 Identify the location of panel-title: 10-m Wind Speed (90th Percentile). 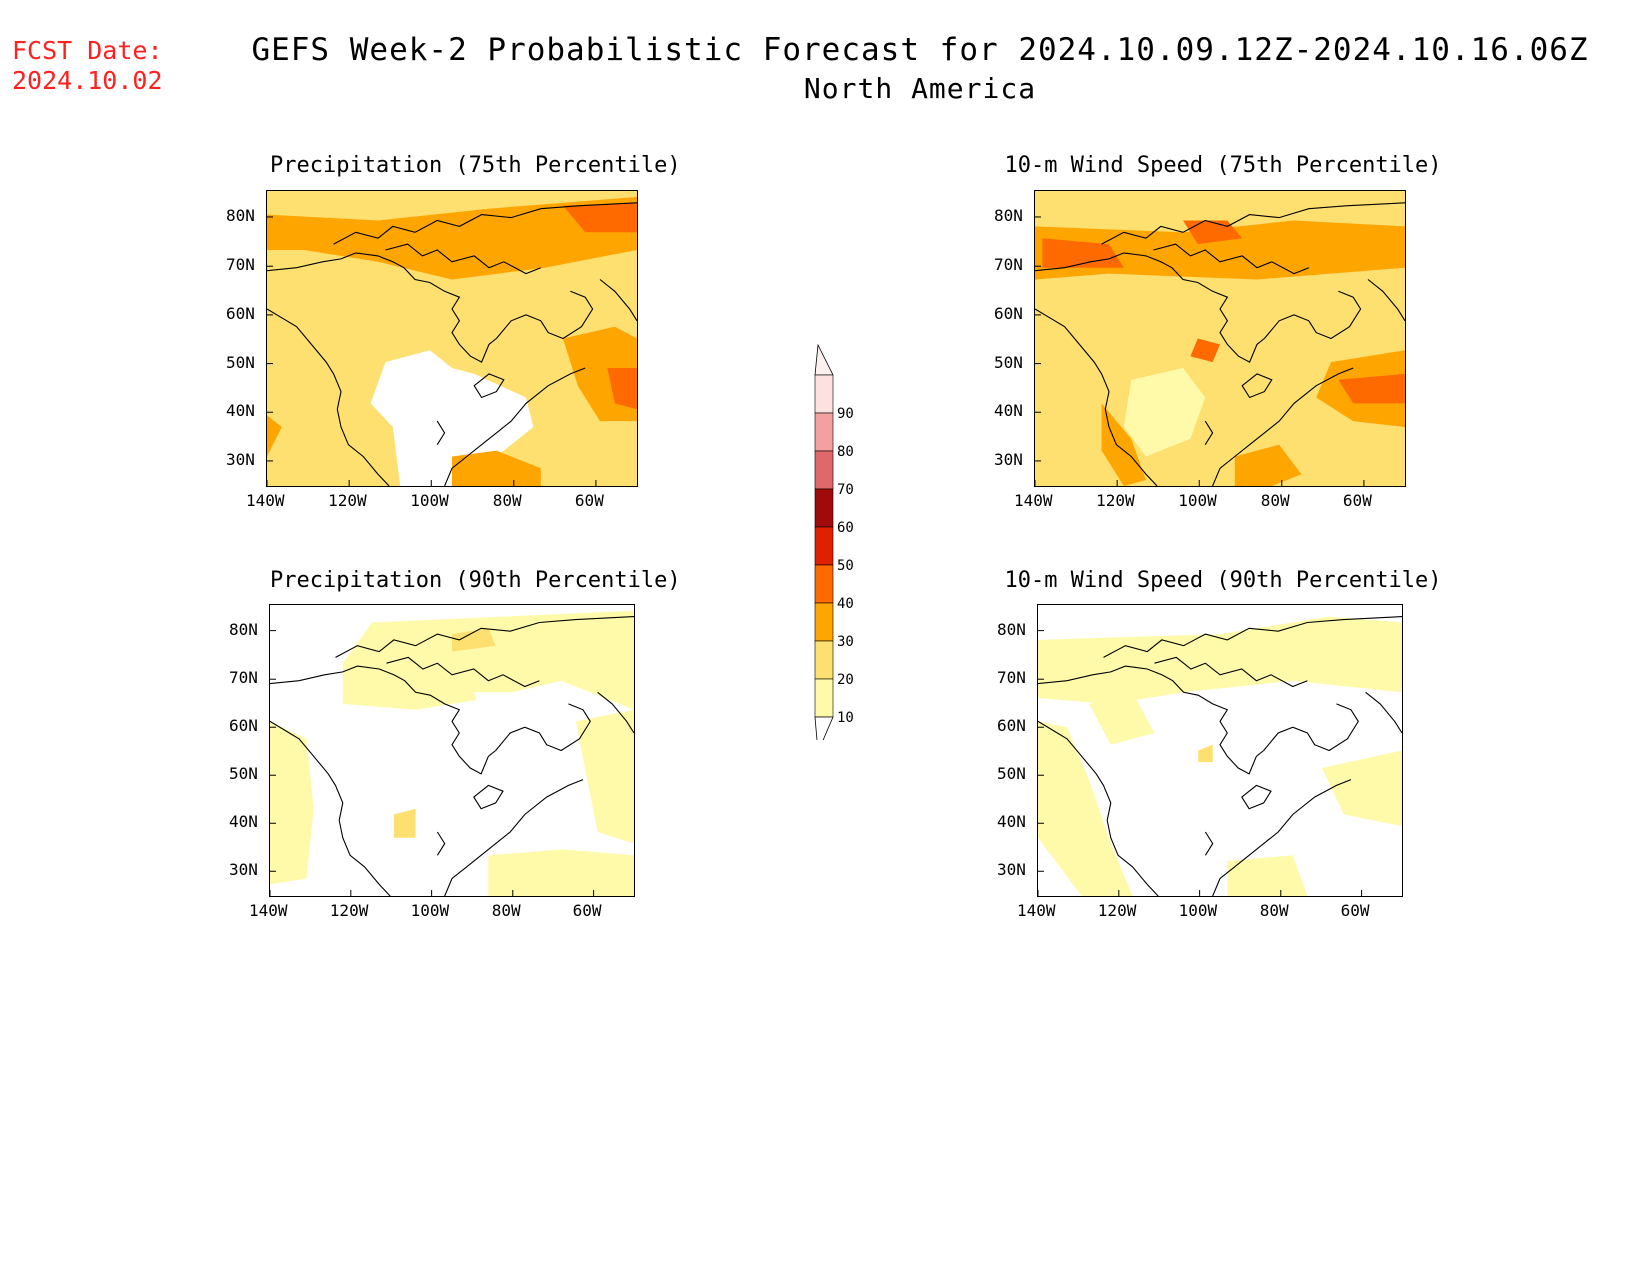
(1223, 580).